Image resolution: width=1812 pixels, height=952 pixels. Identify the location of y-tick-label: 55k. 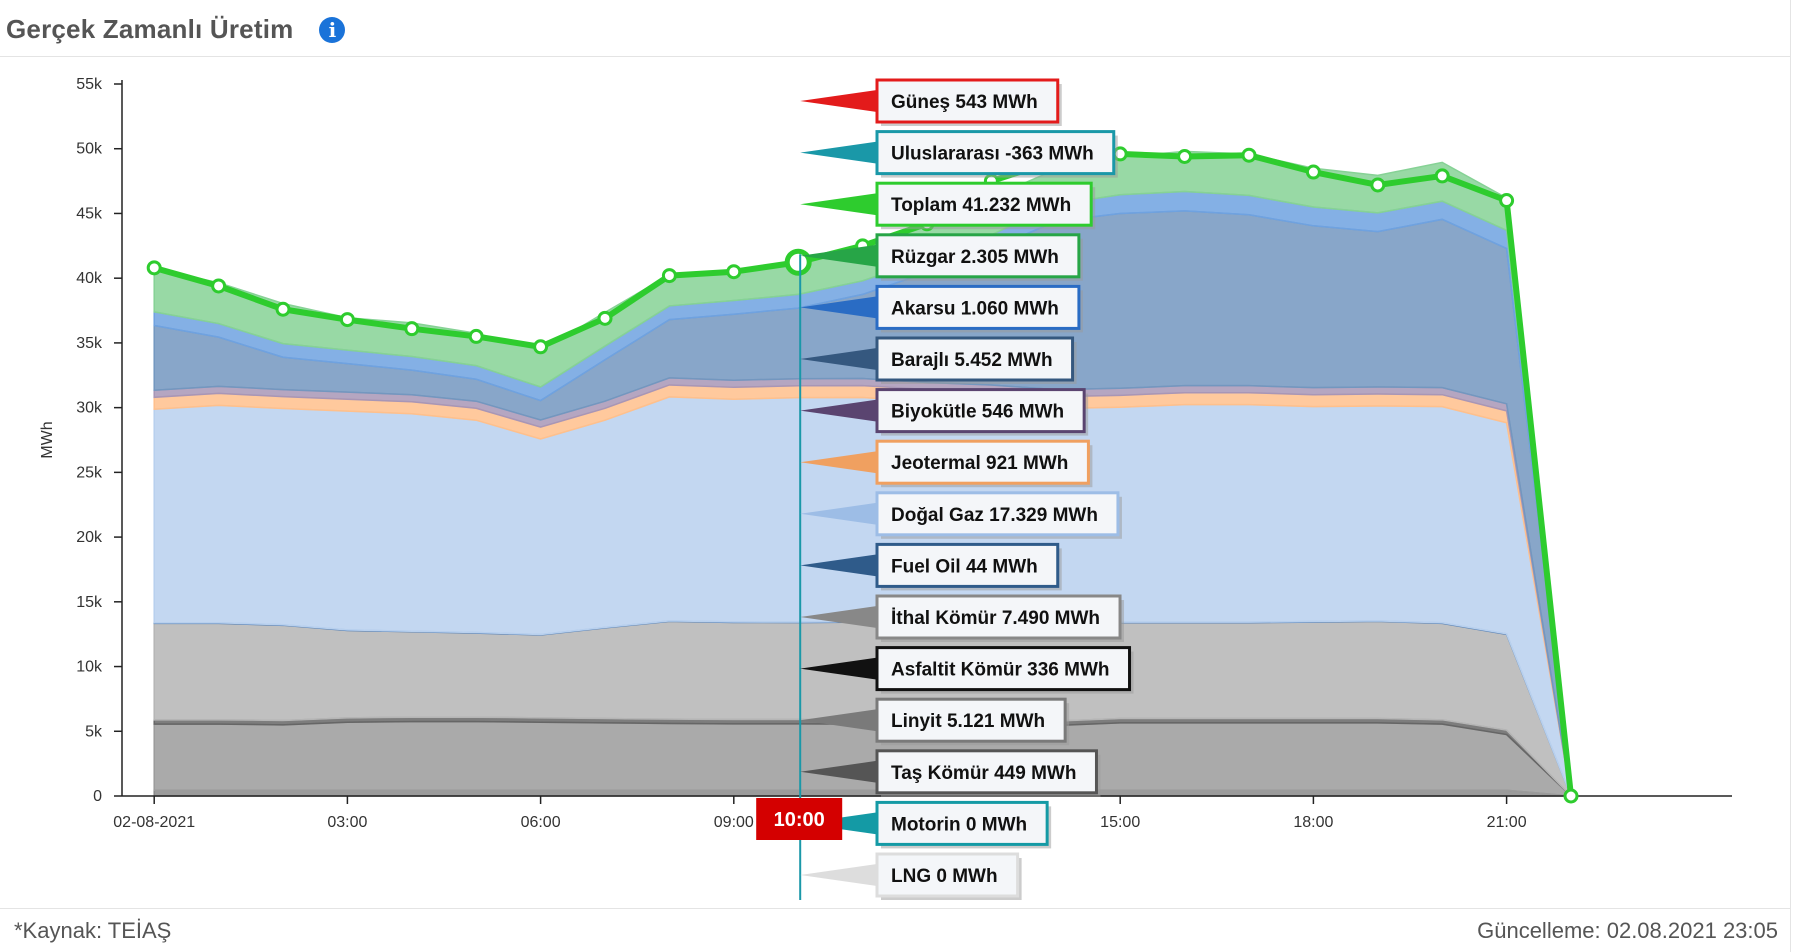
(89, 84).